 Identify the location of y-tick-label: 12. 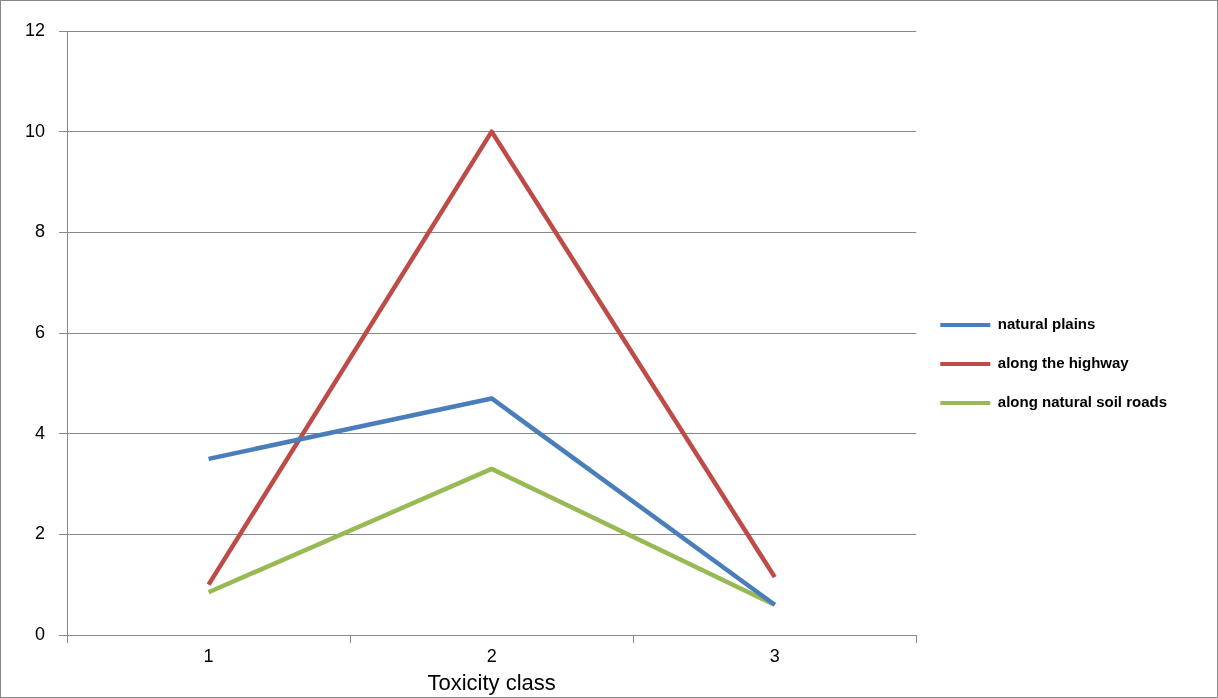
(35, 29).